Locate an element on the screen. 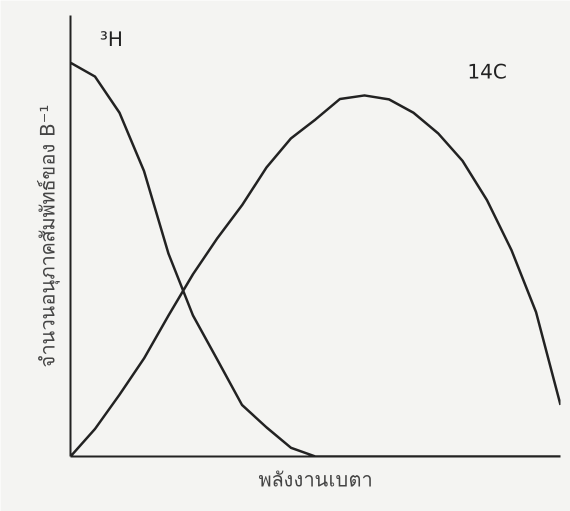 Image resolution: width=570 pixels, height=511 pixels. x-axis-title: พลังงานเบตา is located at coordinates (315, 480).